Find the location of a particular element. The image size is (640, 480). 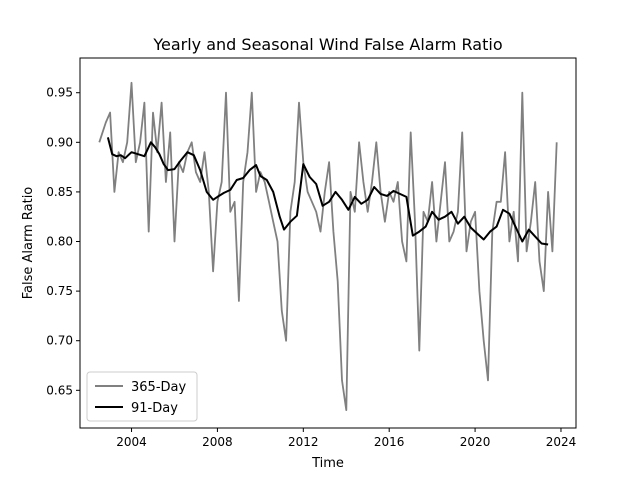

legend-box is located at coordinates (142, 396).